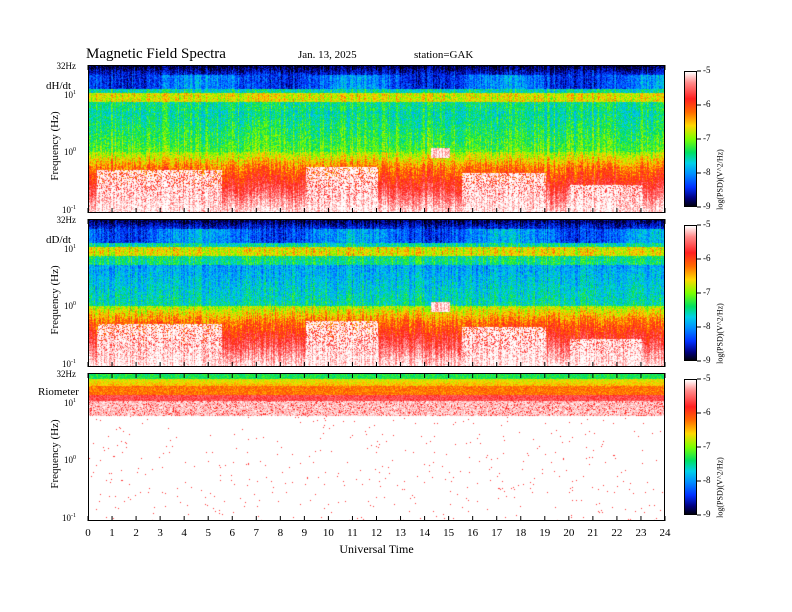 The image size is (792, 612). Describe the element at coordinates (208, 533) in the screenshot. I see `x-tick-label: 5` at that location.